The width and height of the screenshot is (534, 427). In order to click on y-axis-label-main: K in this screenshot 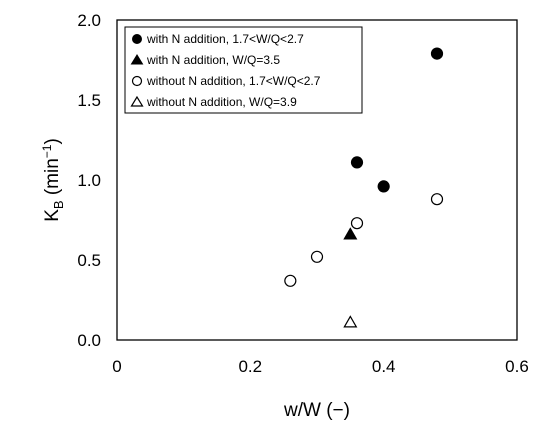, I will do `click(52, 215)`.